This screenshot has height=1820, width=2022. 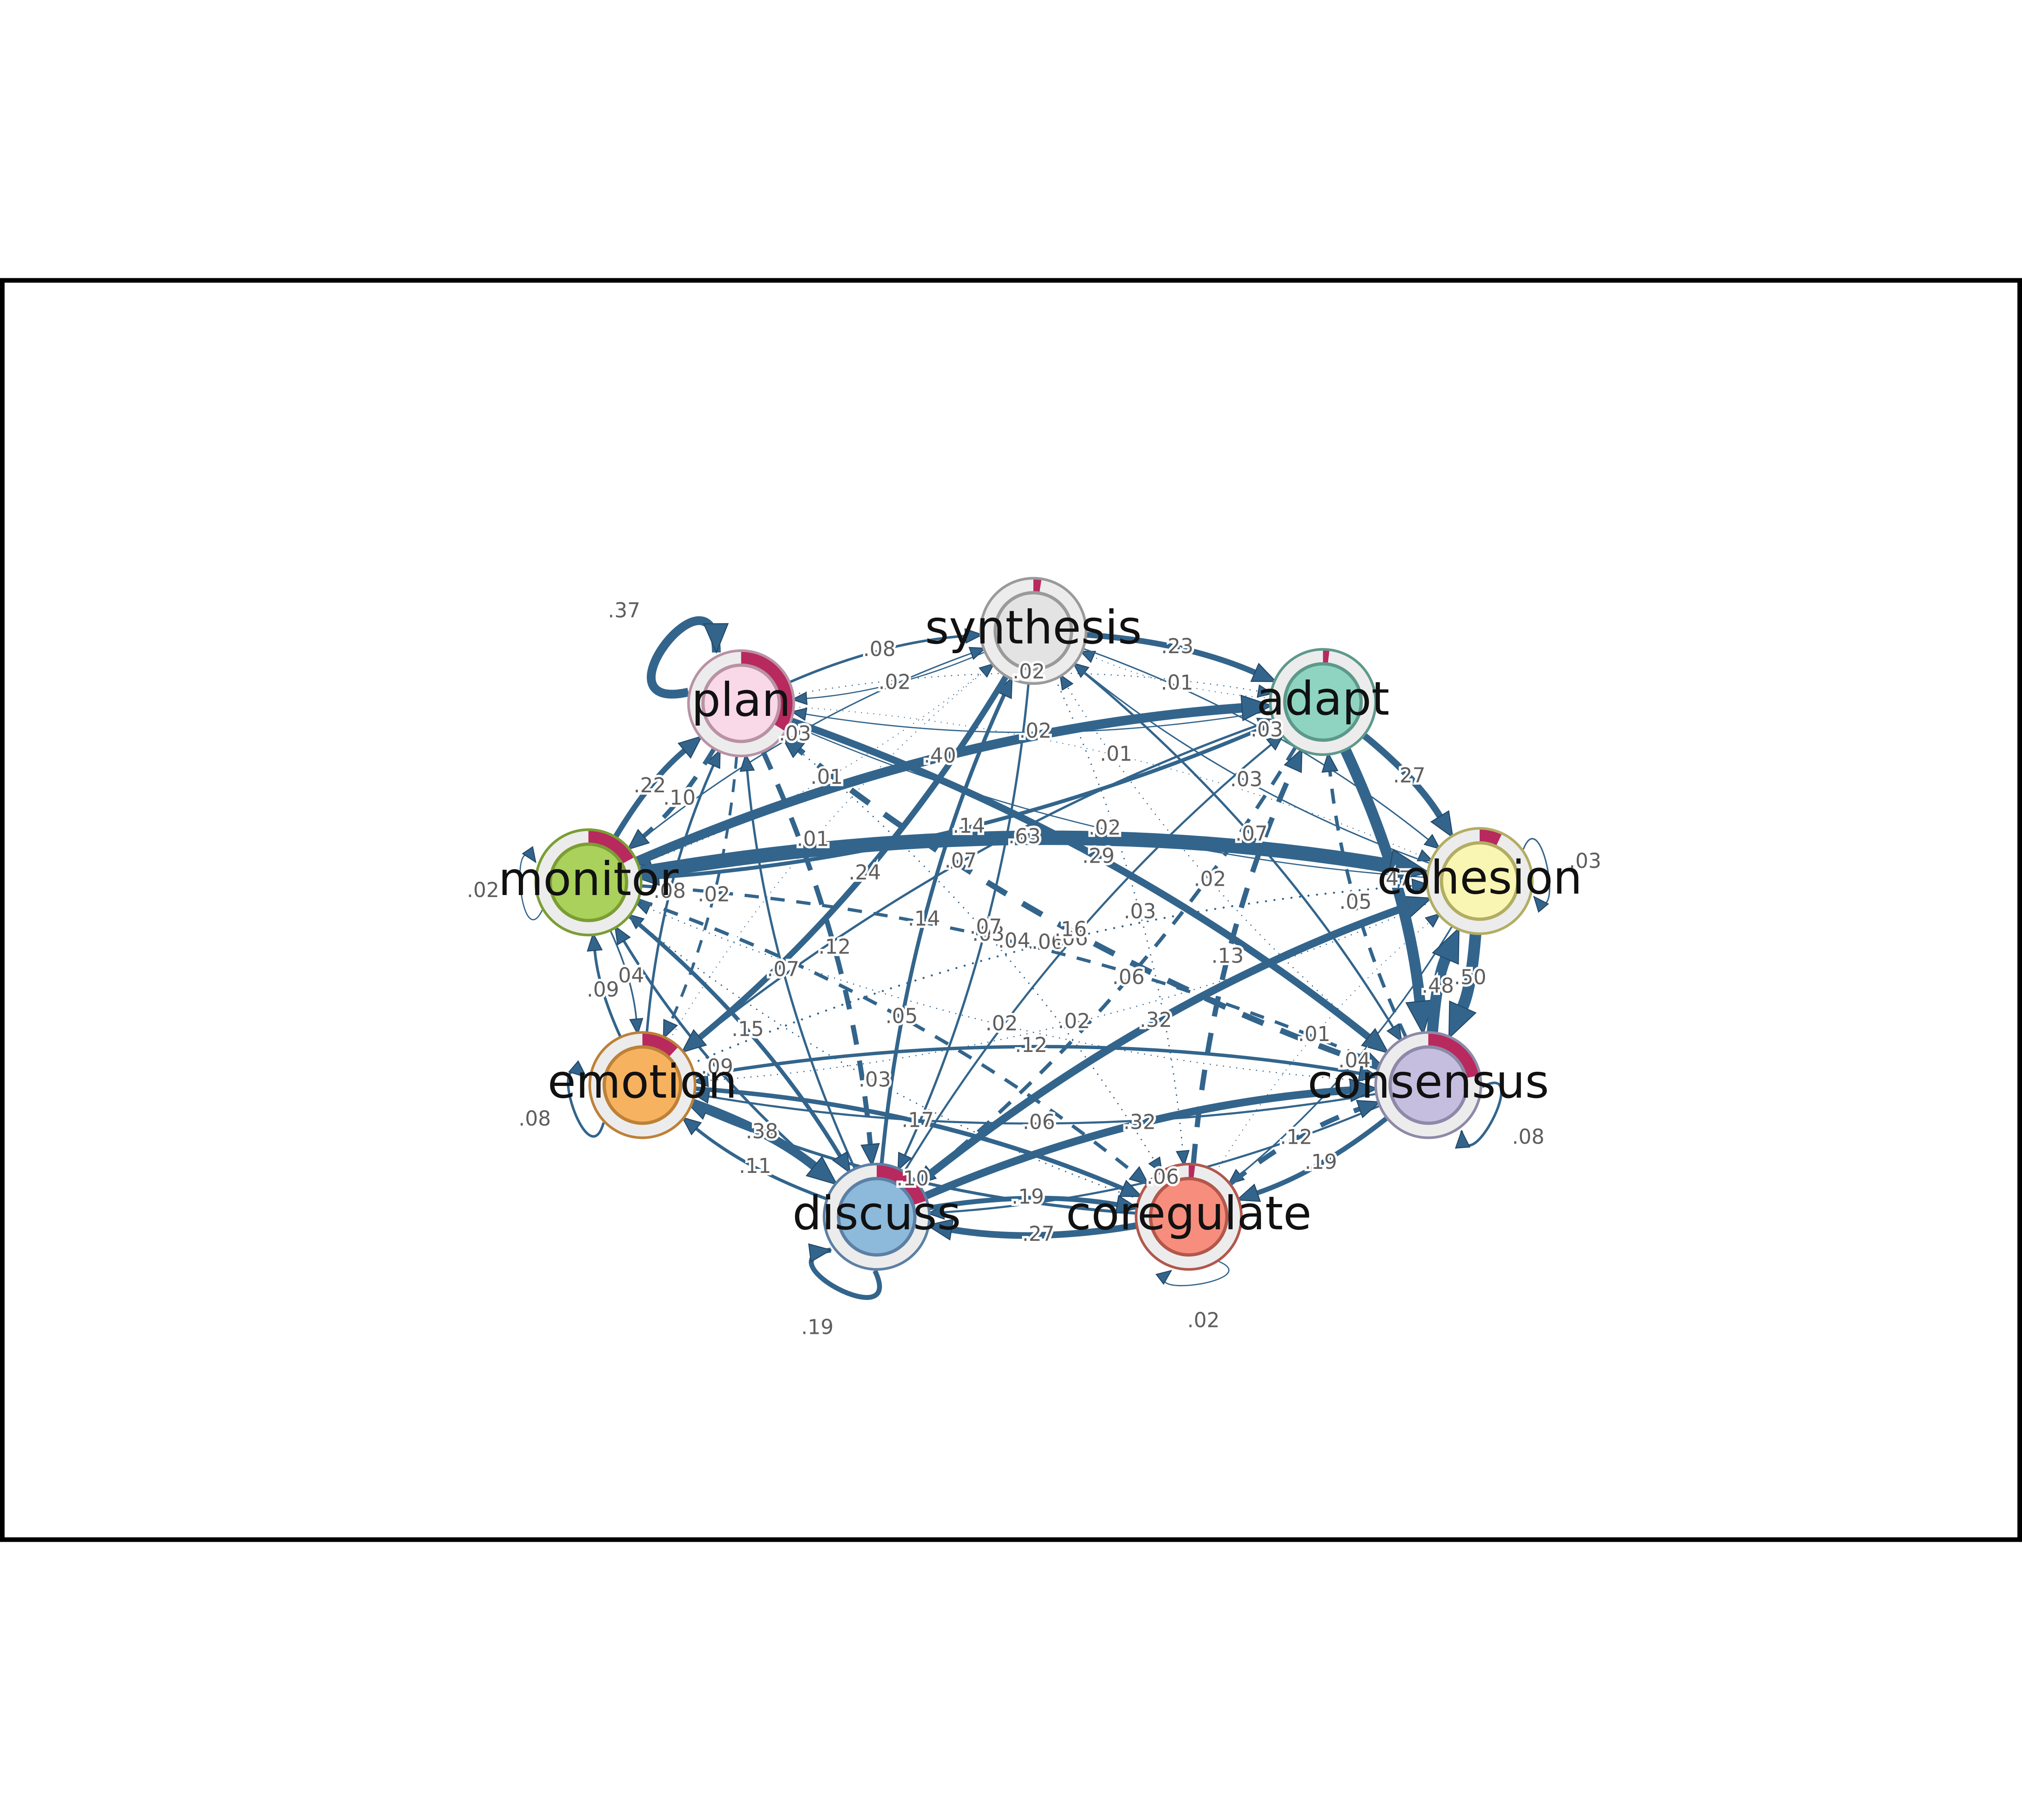 What do you see at coordinates (924, 919) in the screenshot?
I see `edge-label-discuss-synthesis: .14` at bounding box center [924, 919].